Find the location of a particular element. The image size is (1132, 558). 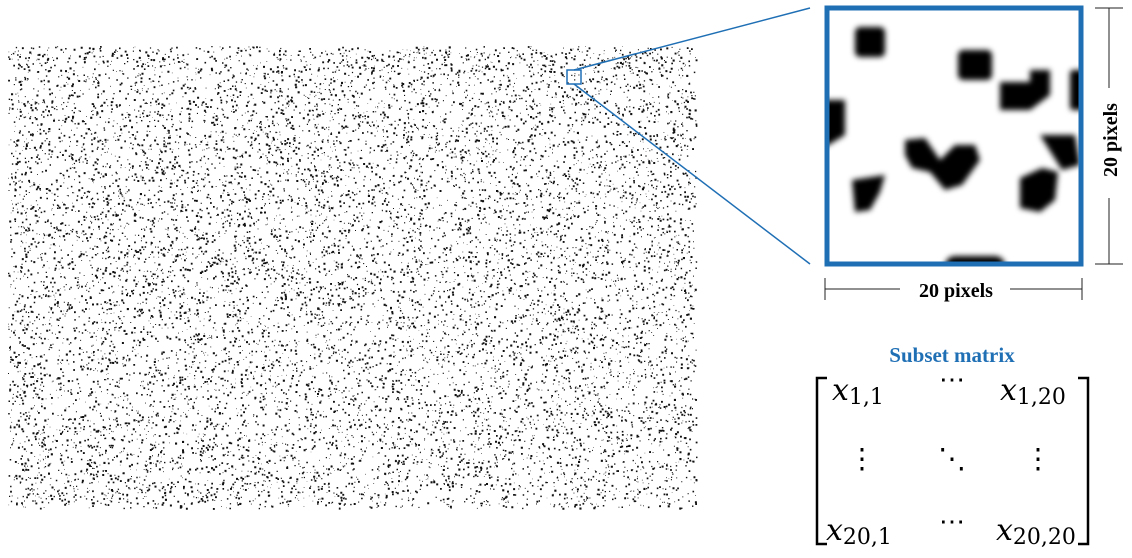

matrix-cell-20-1: x20,1 is located at coordinates (859, 531).